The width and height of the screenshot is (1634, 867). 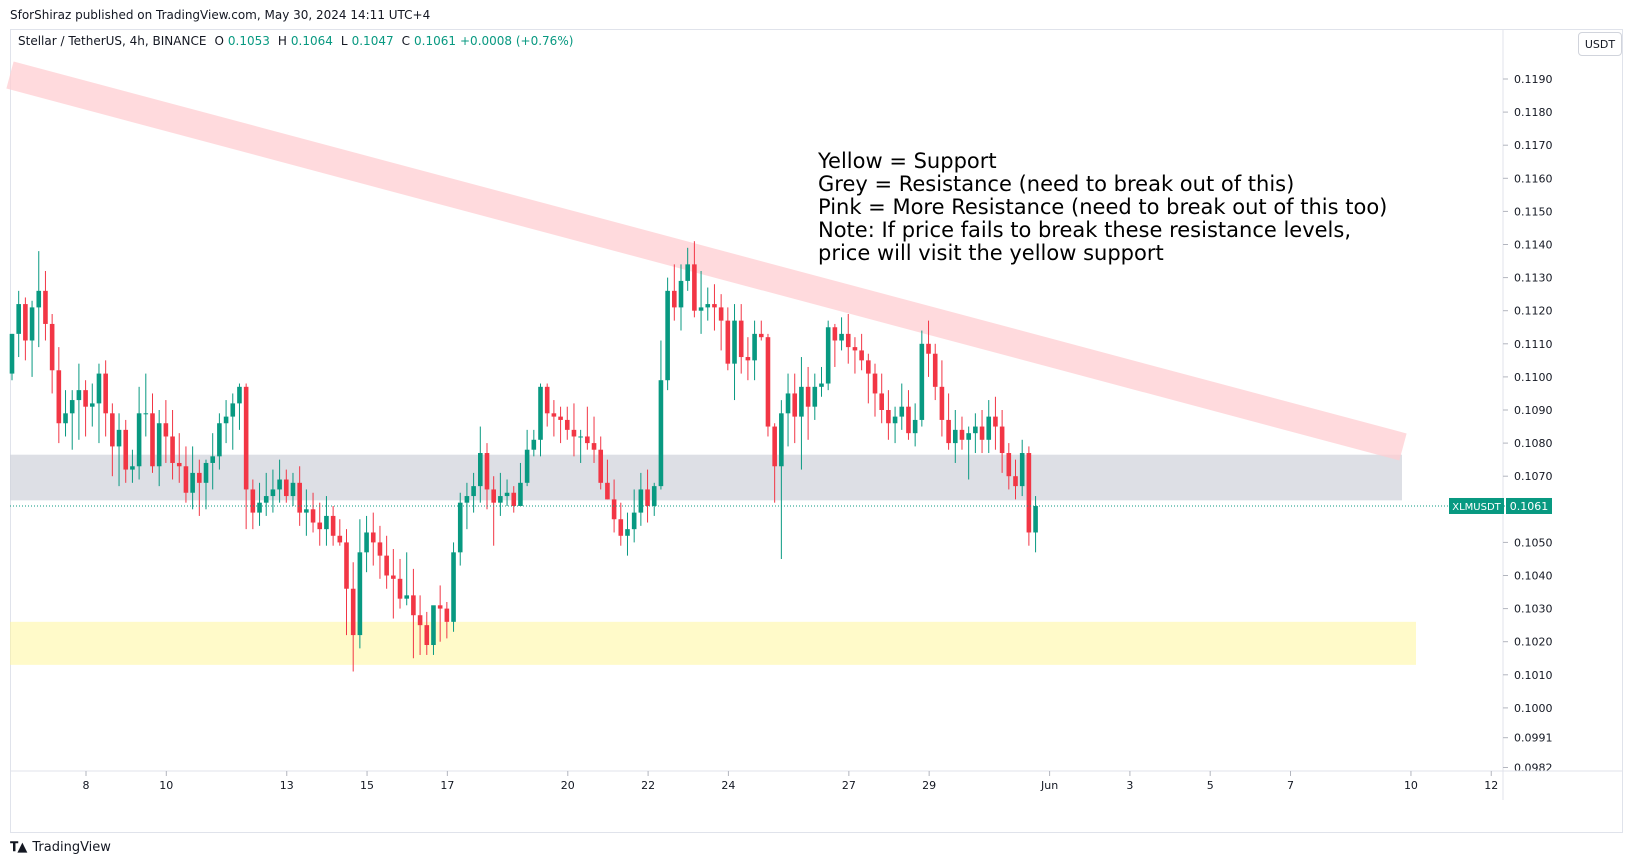 I want to click on time-axis-label: 7, so click(x=1290, y=785).